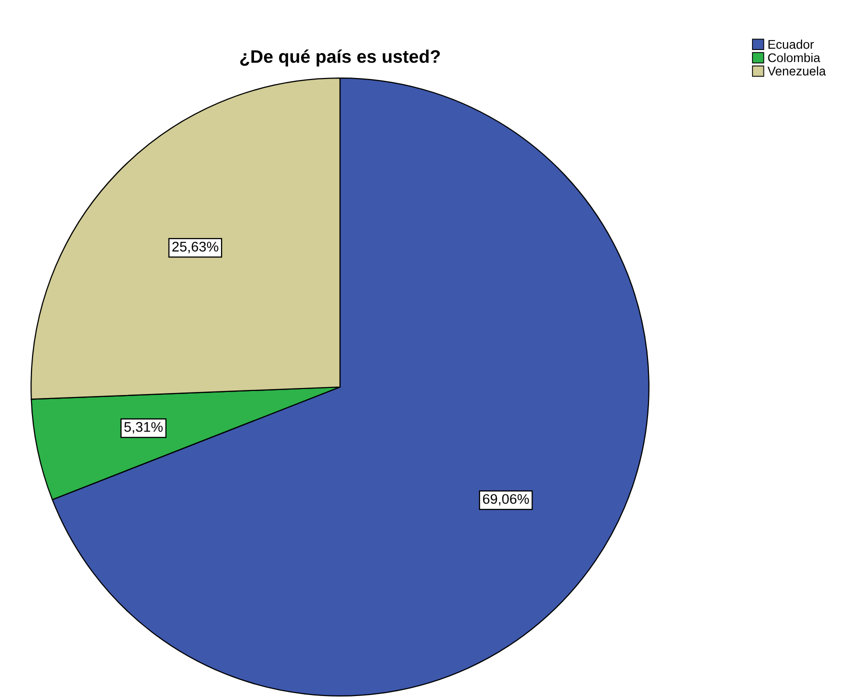 The height and width of the screenshot is (699, 863). What do you see at coordinates (143, 428) in the screenshot?
I see `data-label: 5,31%` at bounding box center [143, 428].